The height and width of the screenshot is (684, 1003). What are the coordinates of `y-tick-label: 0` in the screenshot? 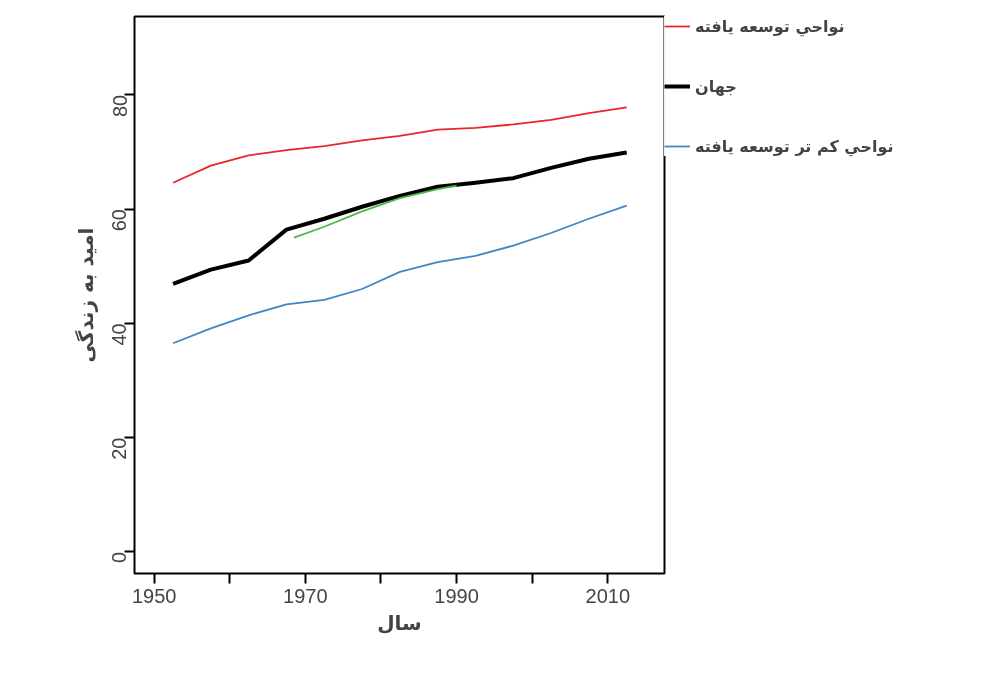 It's located at (119, 557).